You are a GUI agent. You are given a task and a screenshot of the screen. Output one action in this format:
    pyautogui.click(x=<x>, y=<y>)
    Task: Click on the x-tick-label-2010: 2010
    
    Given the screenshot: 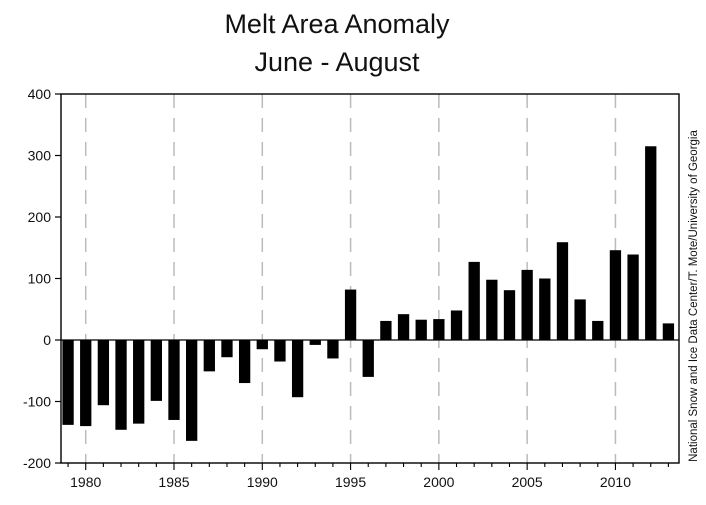 What is the action you would take?
    pyautogui.click(x=615, y=482)
    